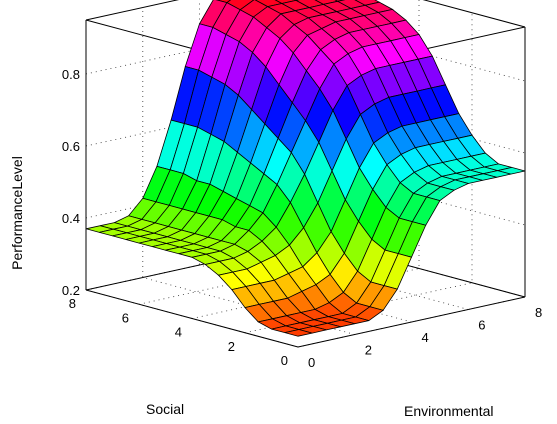  What do you see at coordinates (538, 312) in the screenshot?
I see `x-tick-label: 8` at bounding box center [538, 312].